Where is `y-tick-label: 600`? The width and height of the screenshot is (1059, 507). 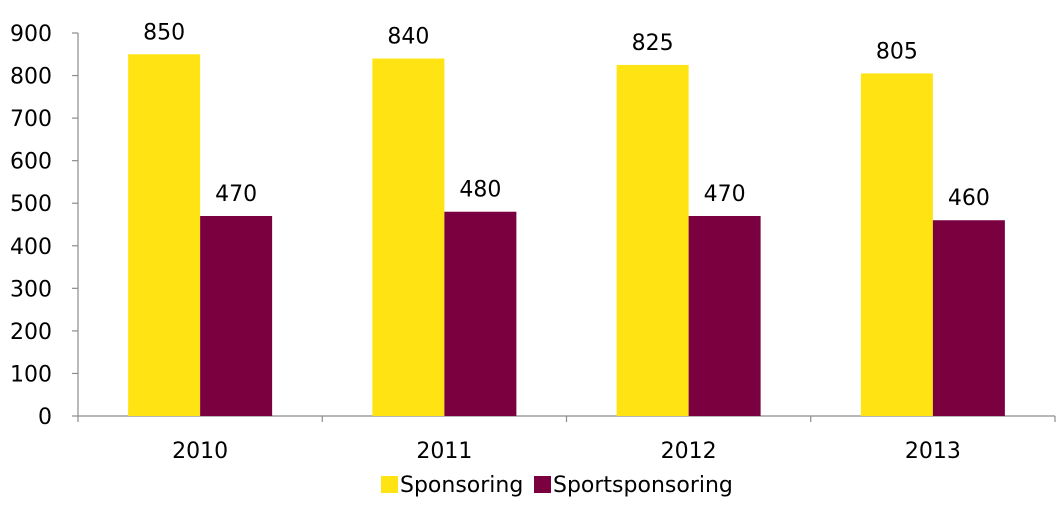 y-tick-label: 600 is located at coordinates (31, 162).